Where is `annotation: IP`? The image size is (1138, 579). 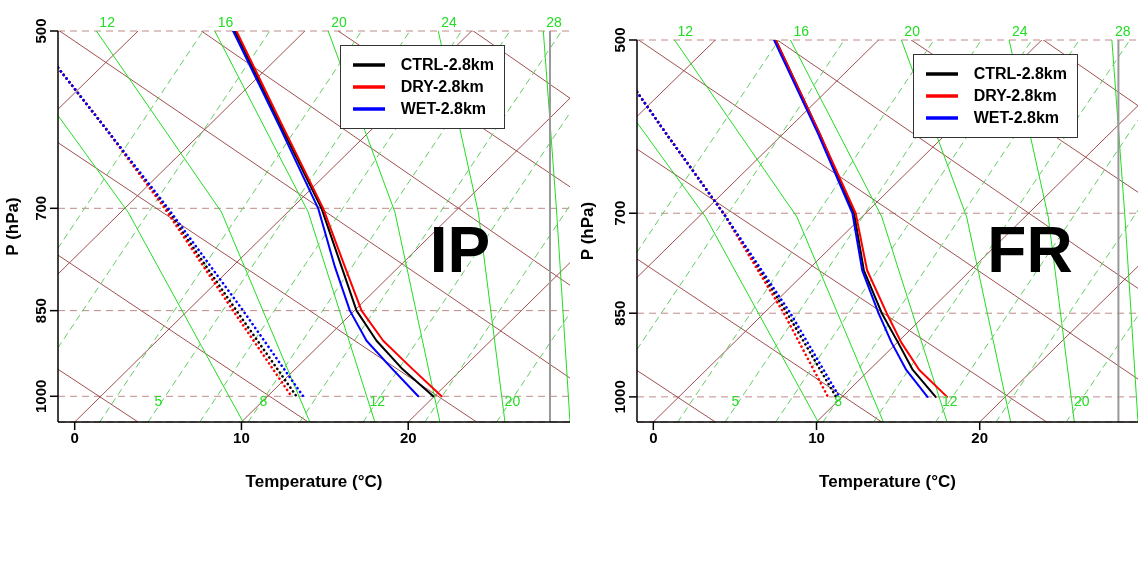
annotation: IP is located at coordinates (460, 250).